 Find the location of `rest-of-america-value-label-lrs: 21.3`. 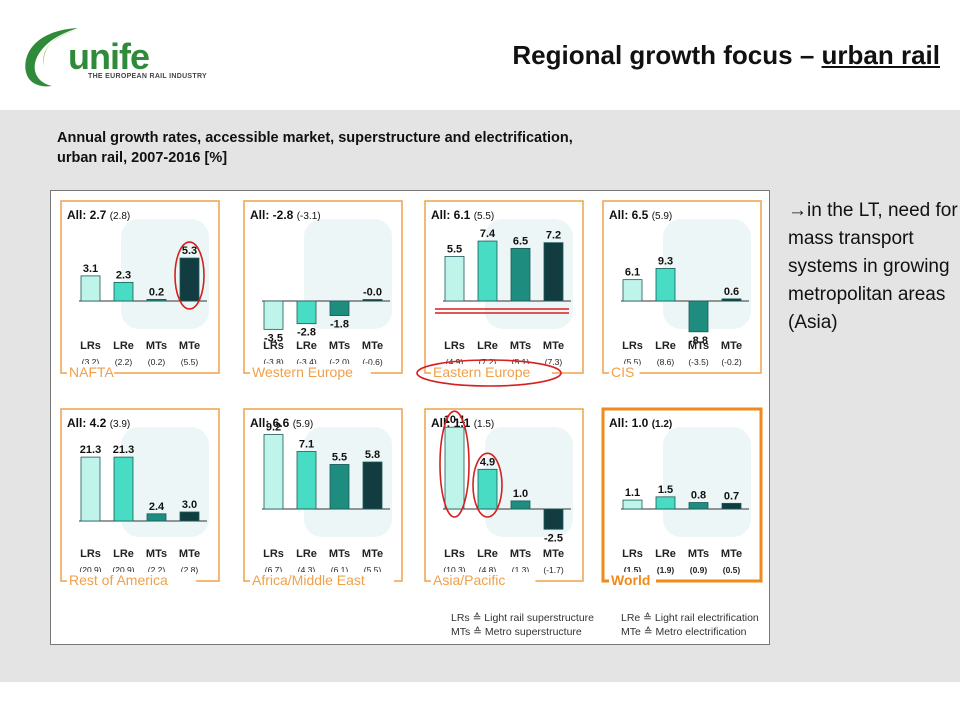

rest-of-america-value-label-lrs: 21.3 is located at coordinates (90, 450).